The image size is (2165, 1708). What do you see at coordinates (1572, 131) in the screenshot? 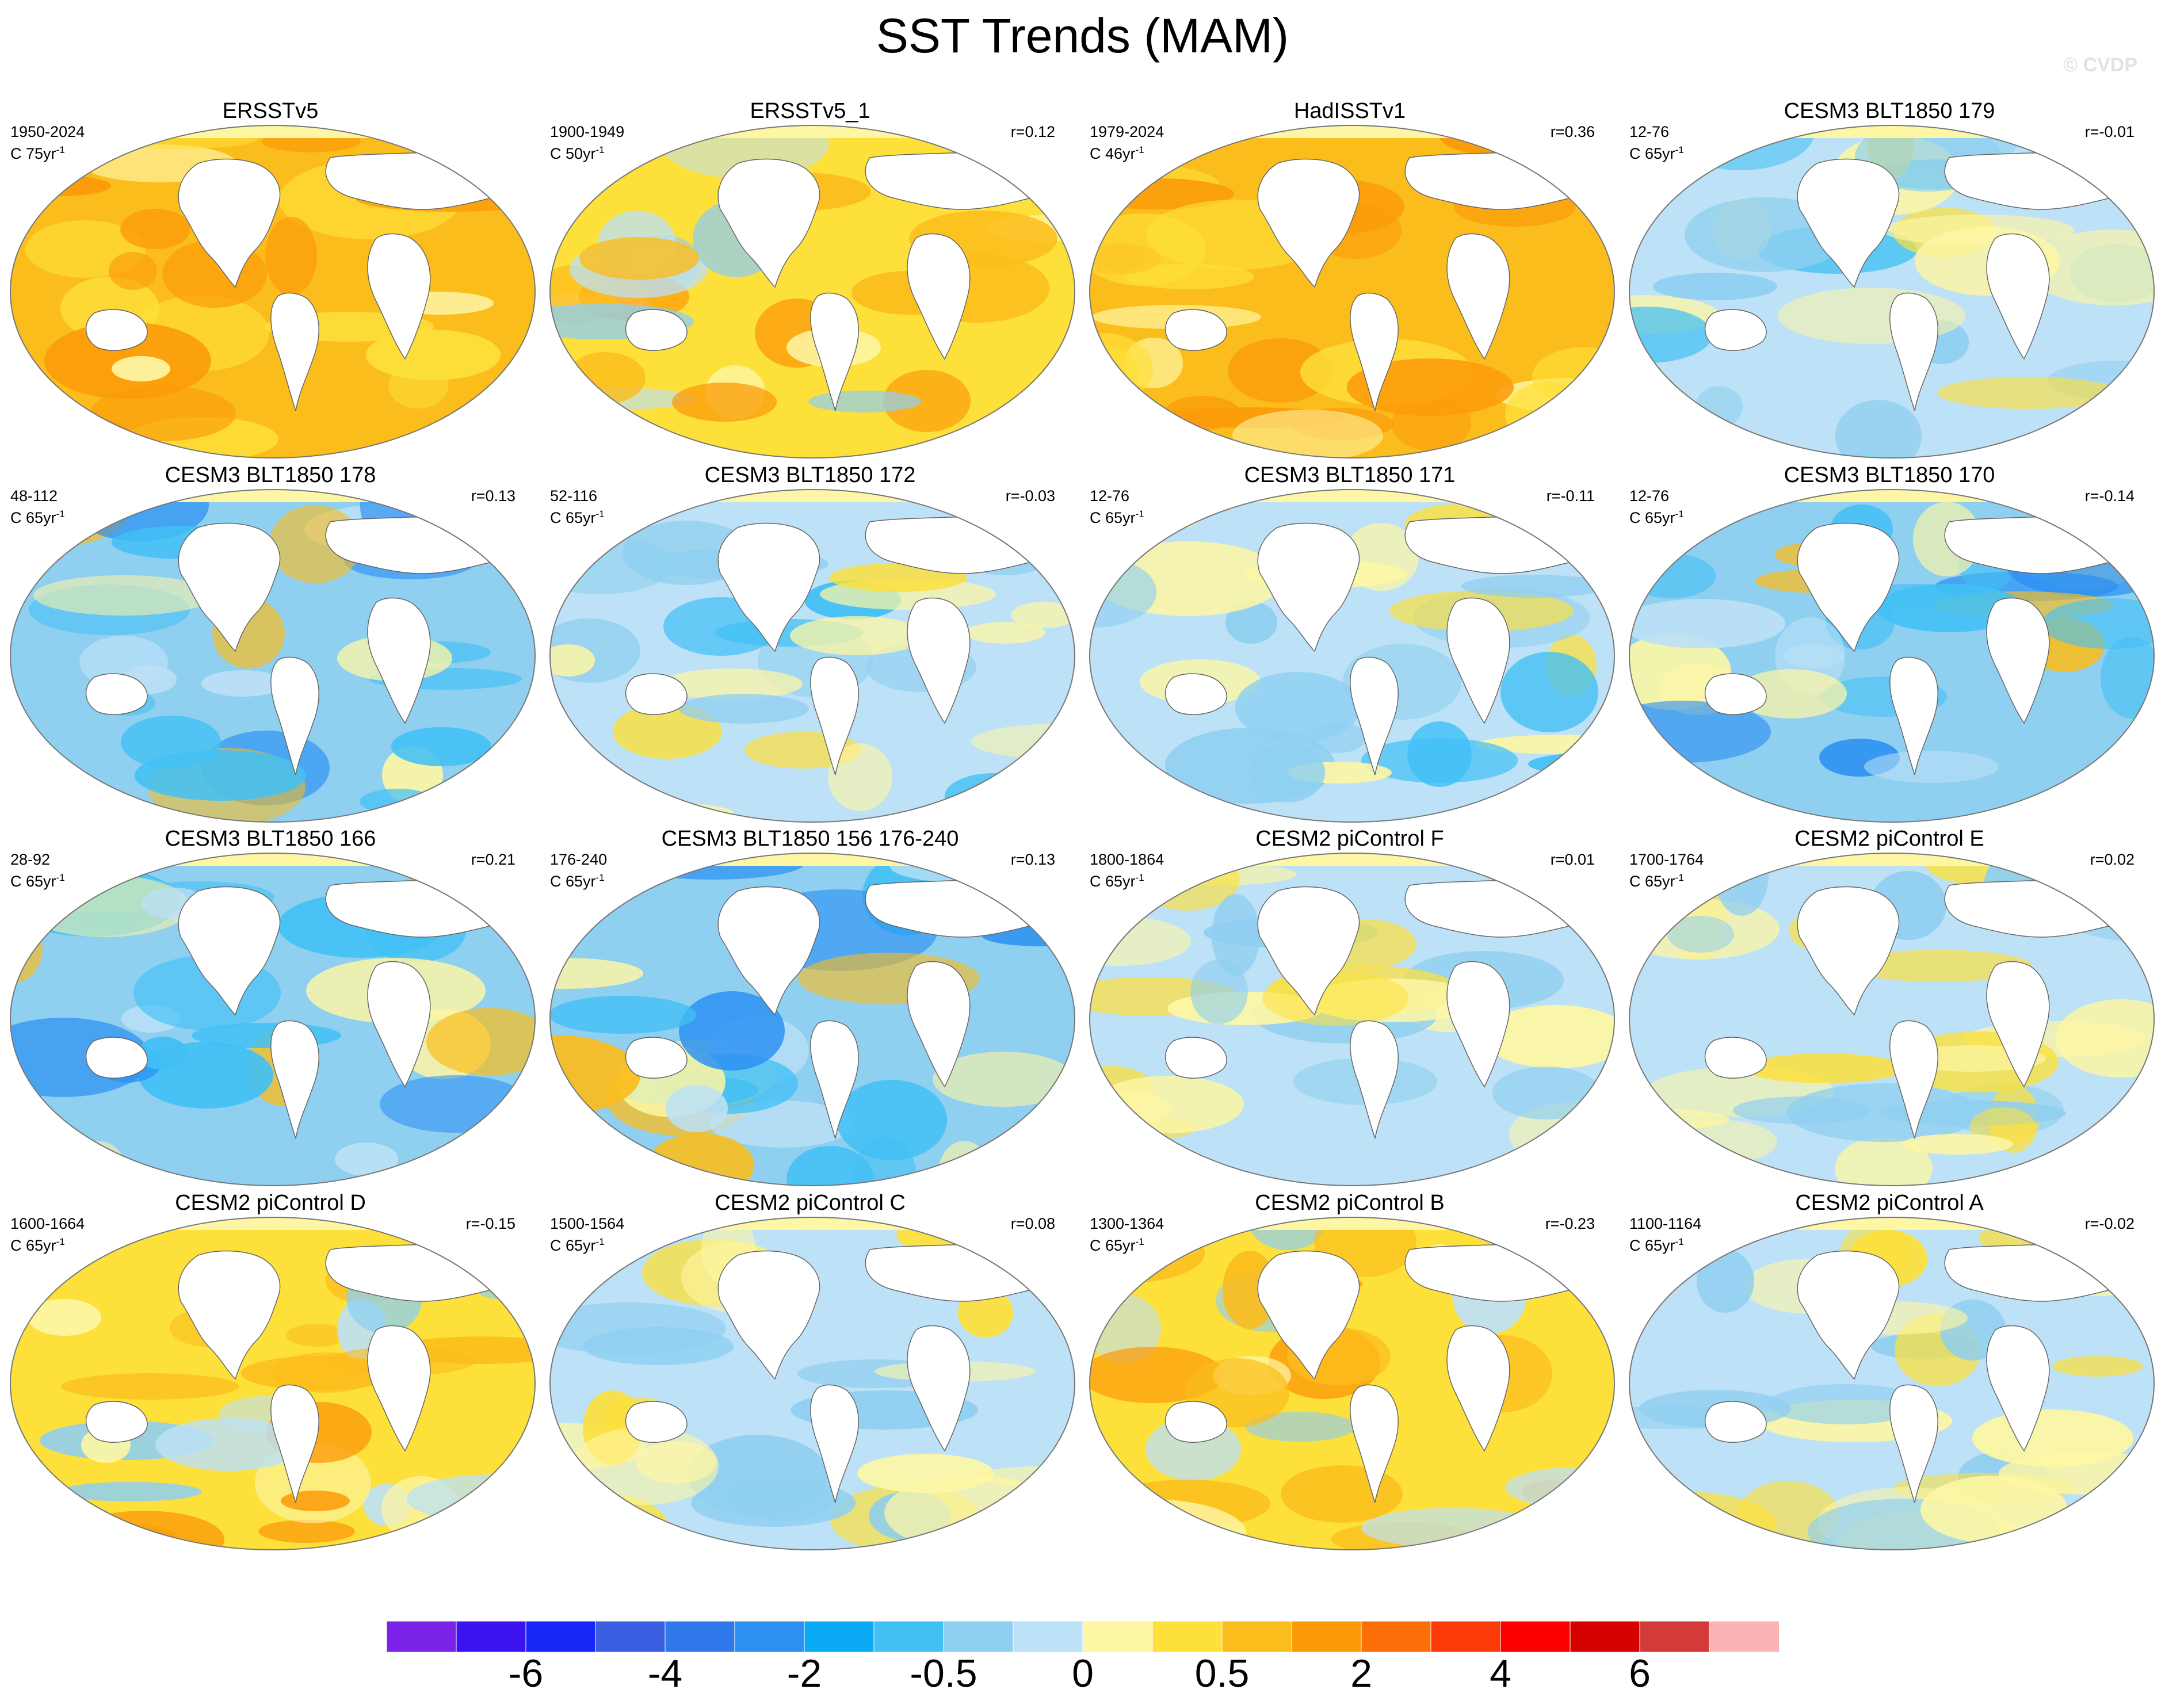
I see `pattern-correlation: r=0.36` at bounding box center [1572, 131].